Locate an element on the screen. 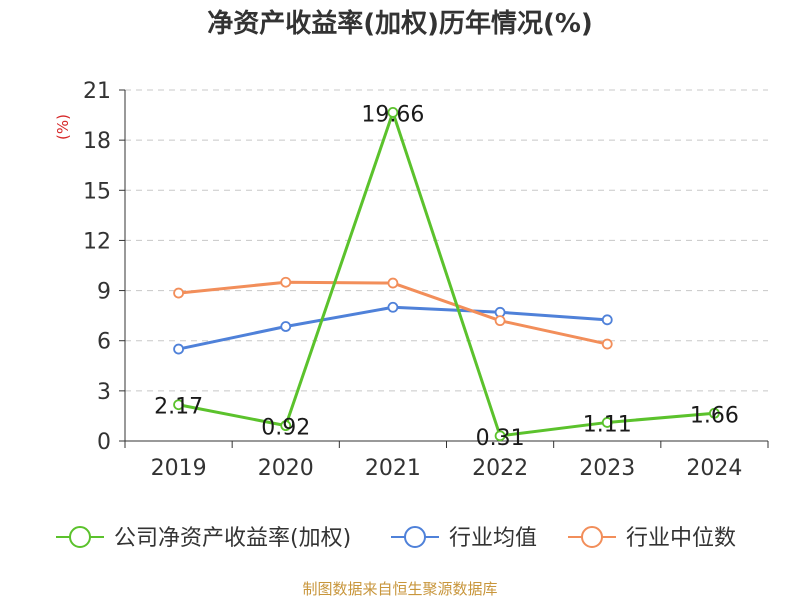 The width and height of the screenshot is (800, 600). x-tick-label: 2021 is located at coordinates (393, 468).